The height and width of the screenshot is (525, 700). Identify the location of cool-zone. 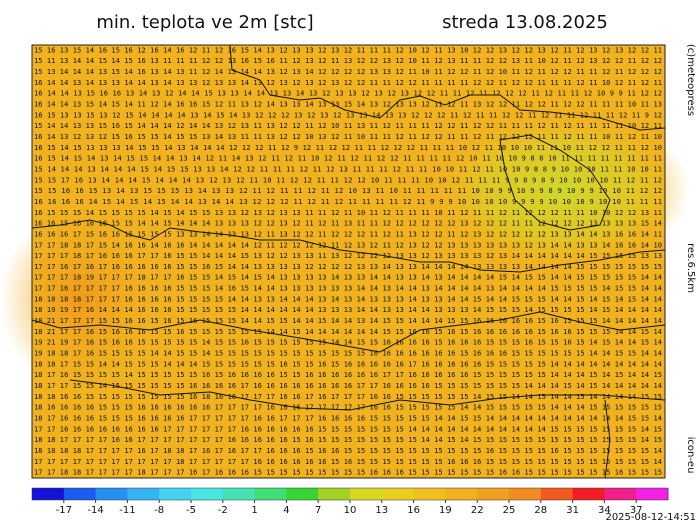
(560, 190).